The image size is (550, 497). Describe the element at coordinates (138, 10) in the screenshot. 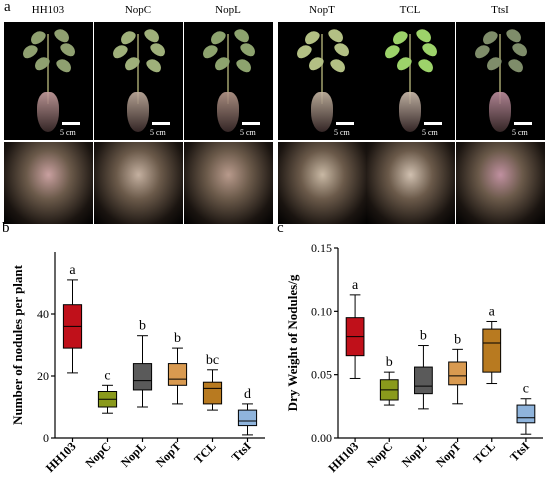

I see `strain-header-nopc: NopC` at that location.